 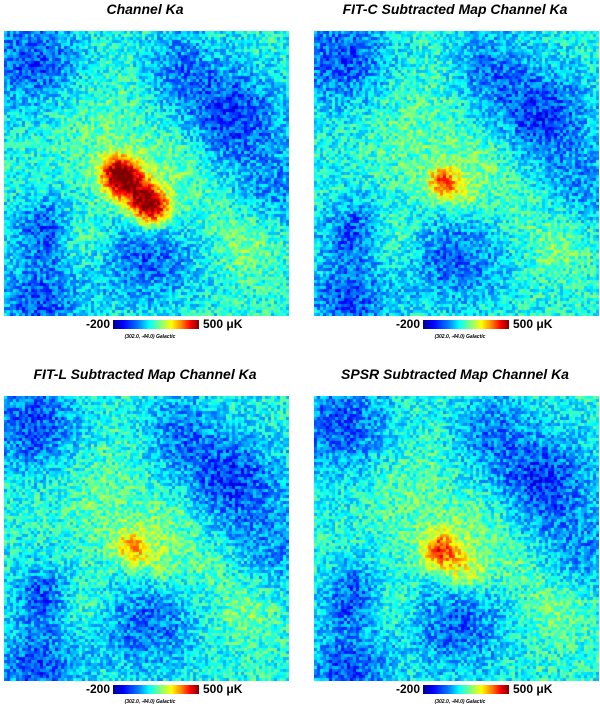 I want to click on panel-title: FIT-L Subtracted Map Channel Ka, so click(x=145, y=374).